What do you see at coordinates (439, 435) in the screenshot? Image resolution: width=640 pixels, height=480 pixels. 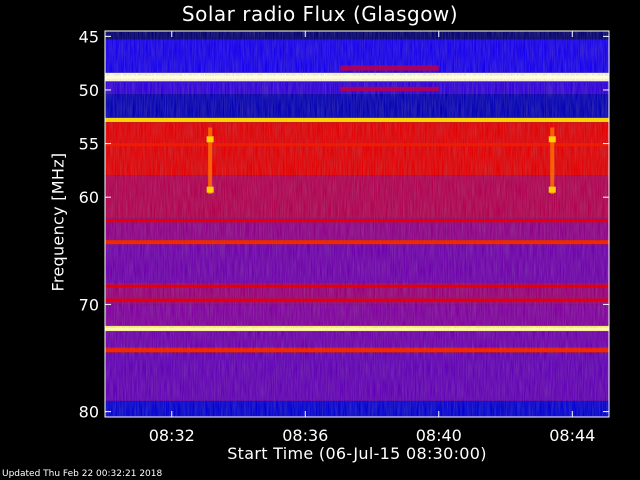 I see `x-tick-label: 08:40` at bounding box center [439, 435].